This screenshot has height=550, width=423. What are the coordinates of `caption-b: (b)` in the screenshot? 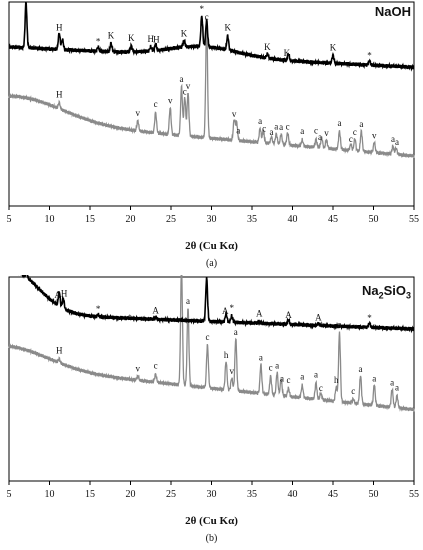 It's located at (211, 538).